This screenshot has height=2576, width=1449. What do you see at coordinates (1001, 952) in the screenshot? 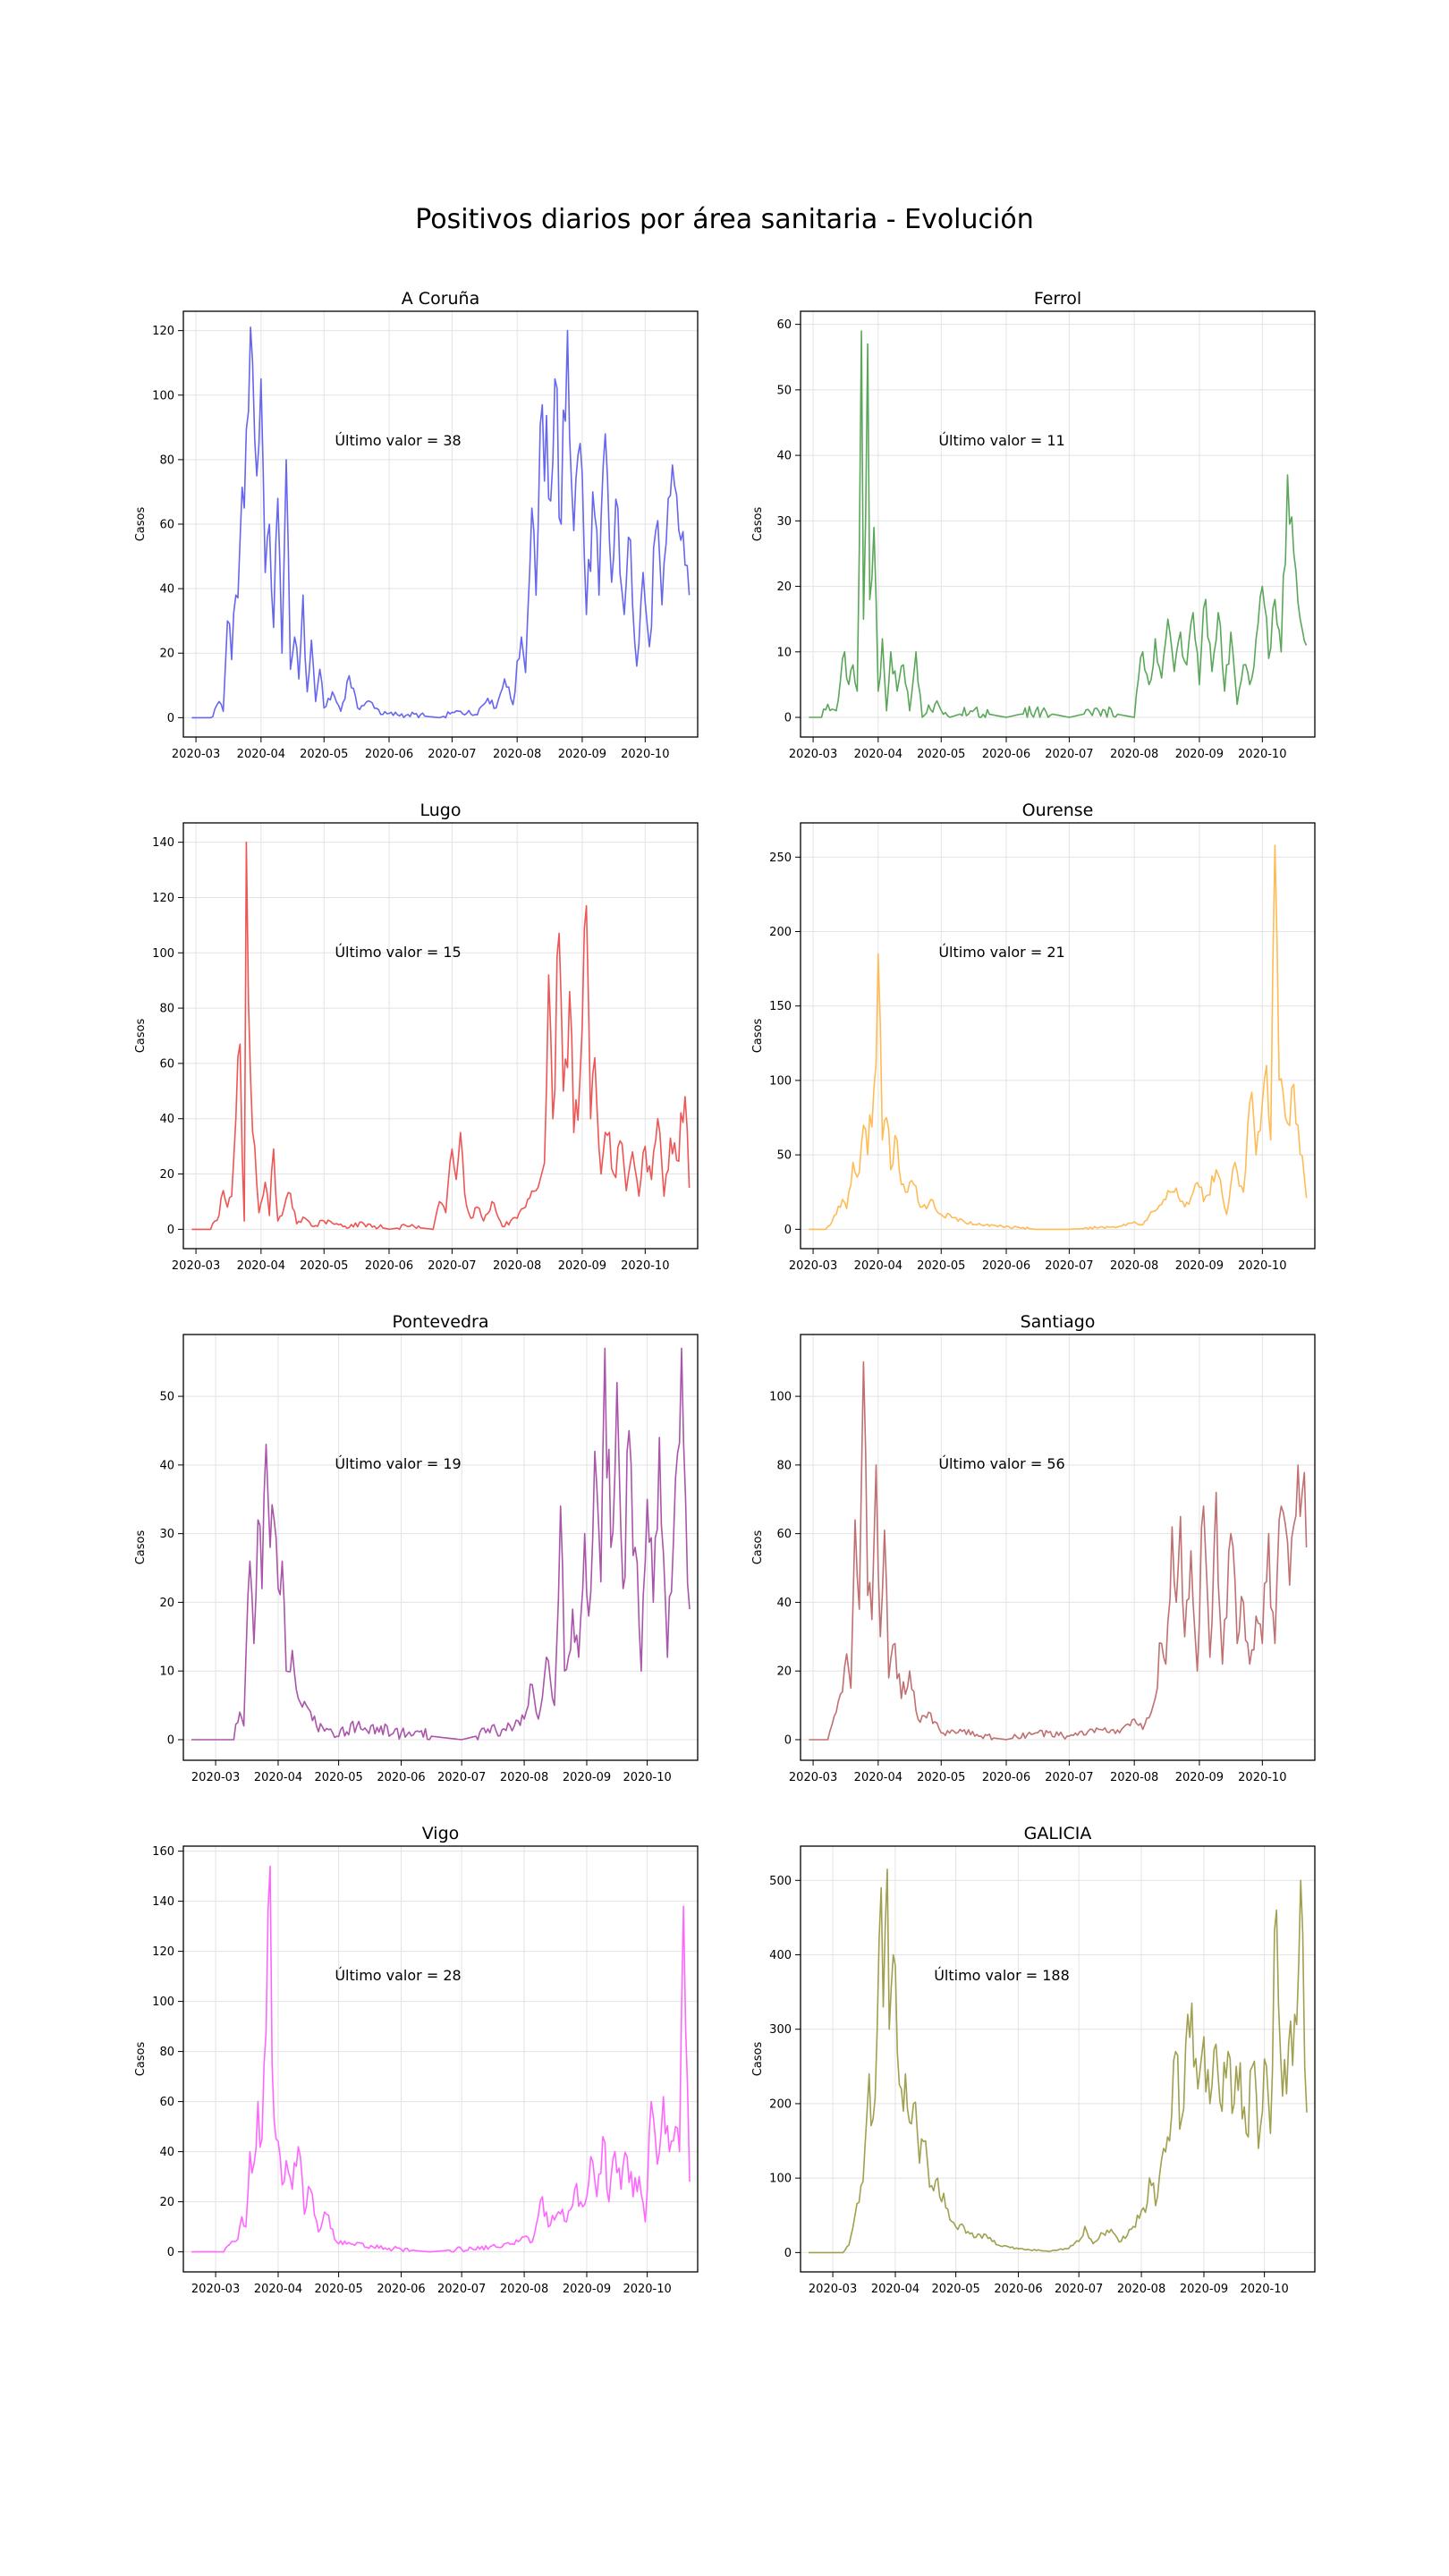
I see `last-value-annotation: Último valor = 21` at bounding box center [1001, 952].